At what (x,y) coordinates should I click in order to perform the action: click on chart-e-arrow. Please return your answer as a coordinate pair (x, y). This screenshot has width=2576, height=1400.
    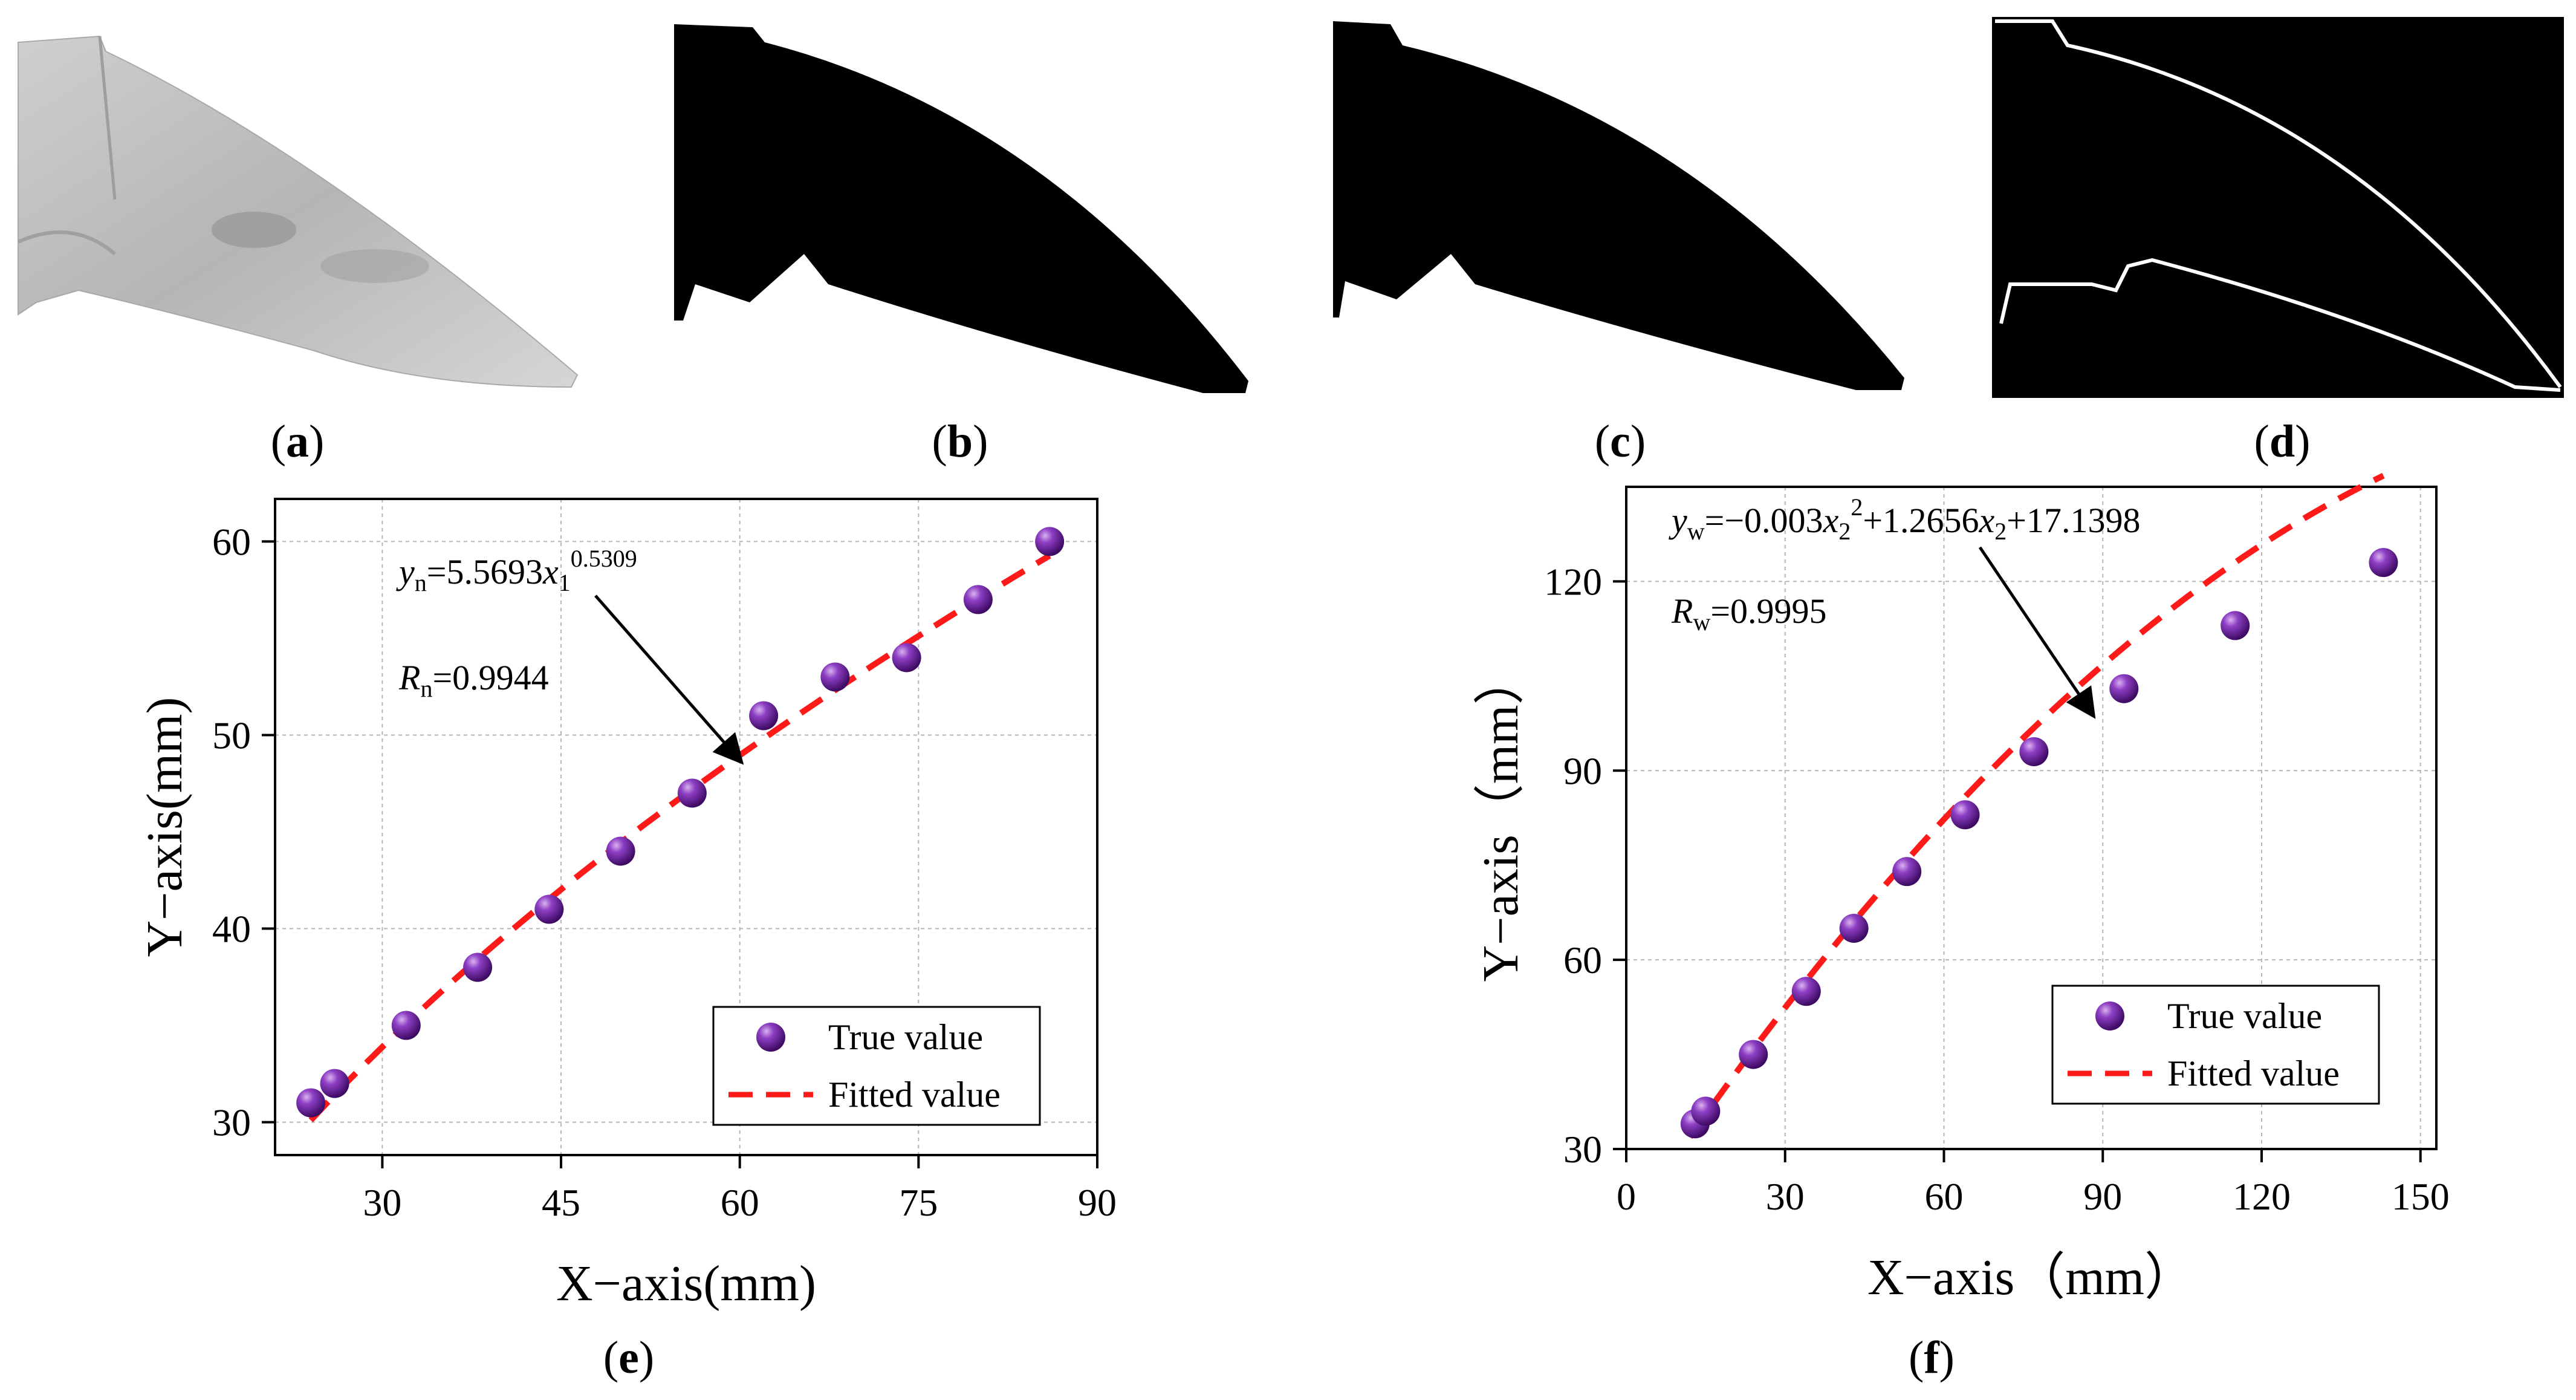
    Looking at the image, I should click on (669, 679).